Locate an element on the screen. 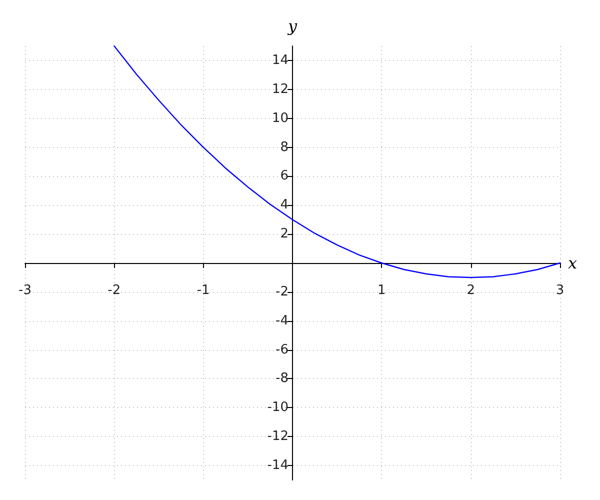 The image size is (600, 500). y-tick-label: 2 is located at coordinates (284, 234).